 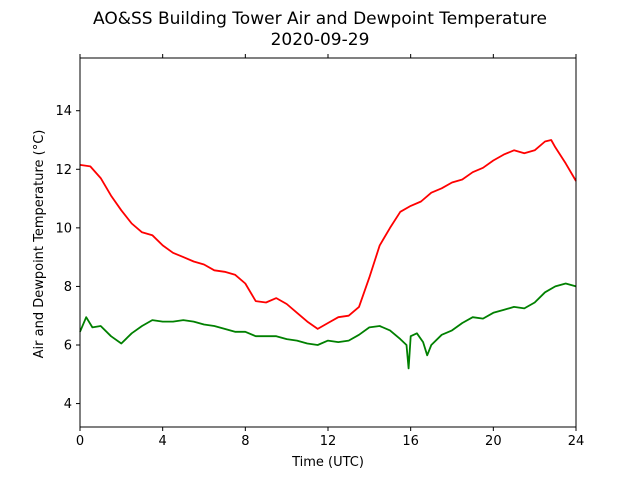 I want to click on y-tick-label: 4, so click(x=68, y=404).